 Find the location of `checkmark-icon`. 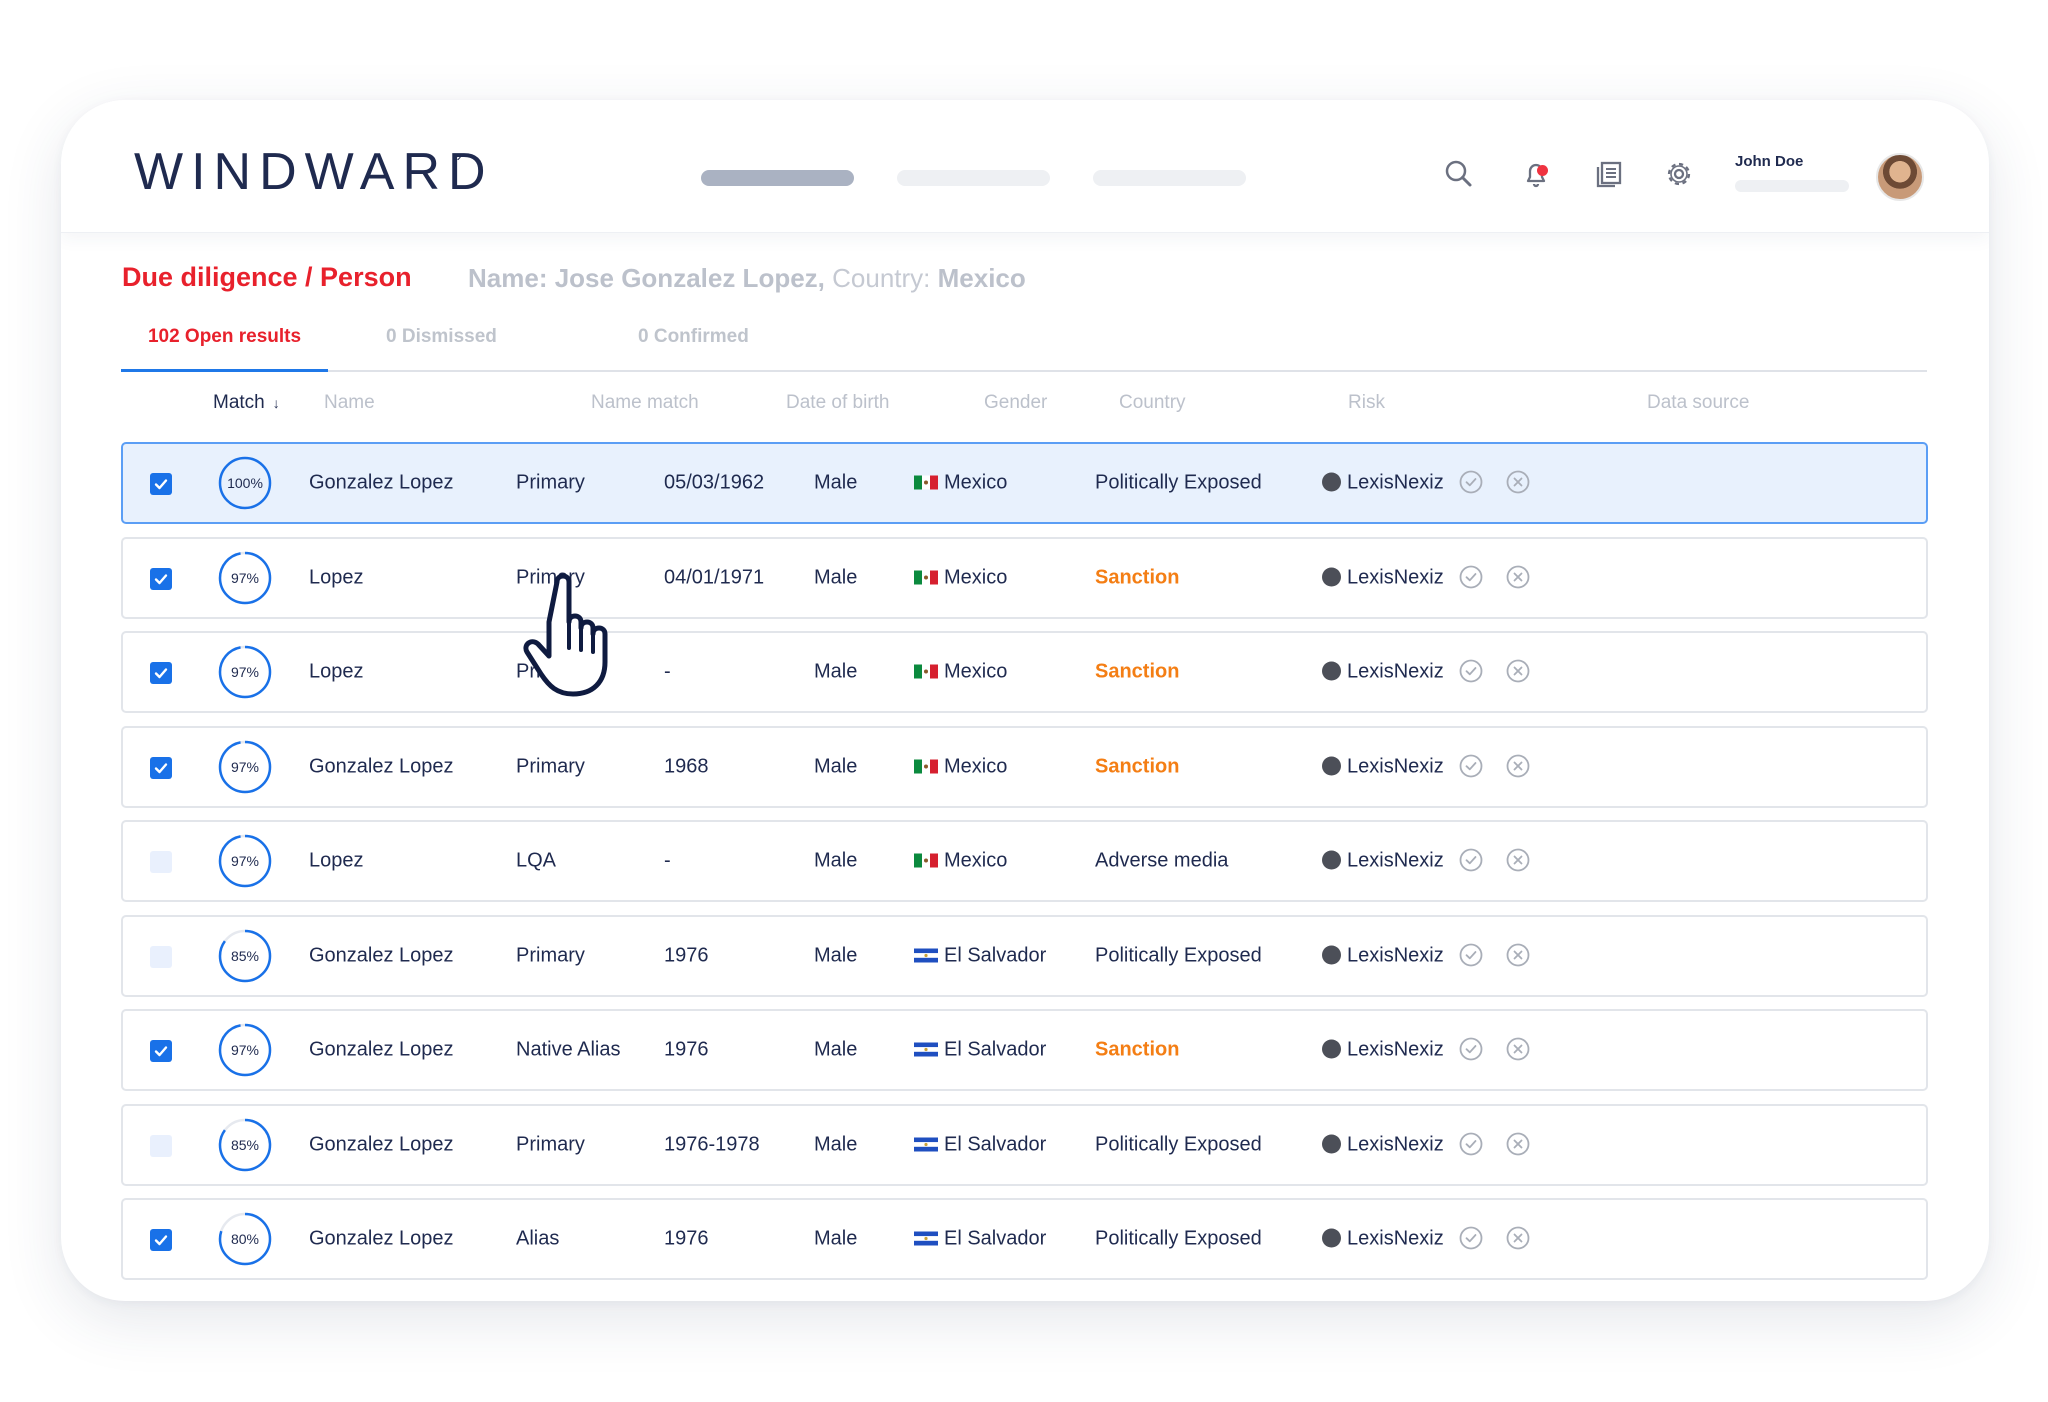

checkmark-icon is located at coordinates (161, 578).